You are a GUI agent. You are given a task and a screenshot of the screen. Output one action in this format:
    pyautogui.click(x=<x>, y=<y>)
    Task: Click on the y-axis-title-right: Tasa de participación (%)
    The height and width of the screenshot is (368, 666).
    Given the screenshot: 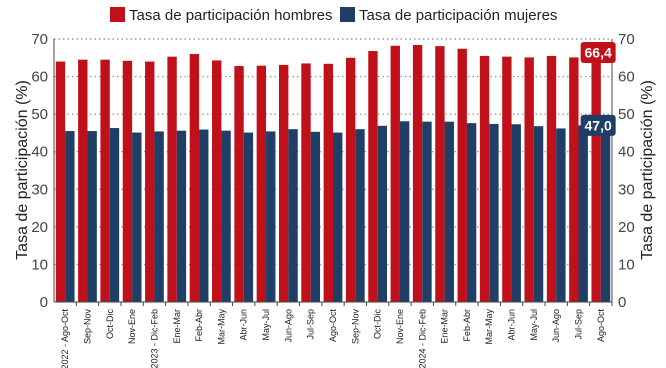 What is the action you would take?
    pyautogui.click(x=647, y=170)
    